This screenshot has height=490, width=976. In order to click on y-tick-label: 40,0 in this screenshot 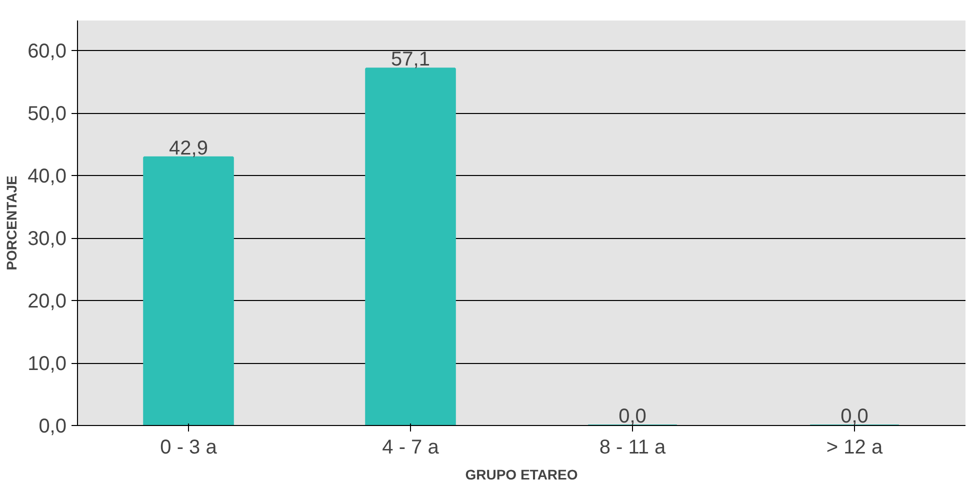, I will do `click(47, 177)`.